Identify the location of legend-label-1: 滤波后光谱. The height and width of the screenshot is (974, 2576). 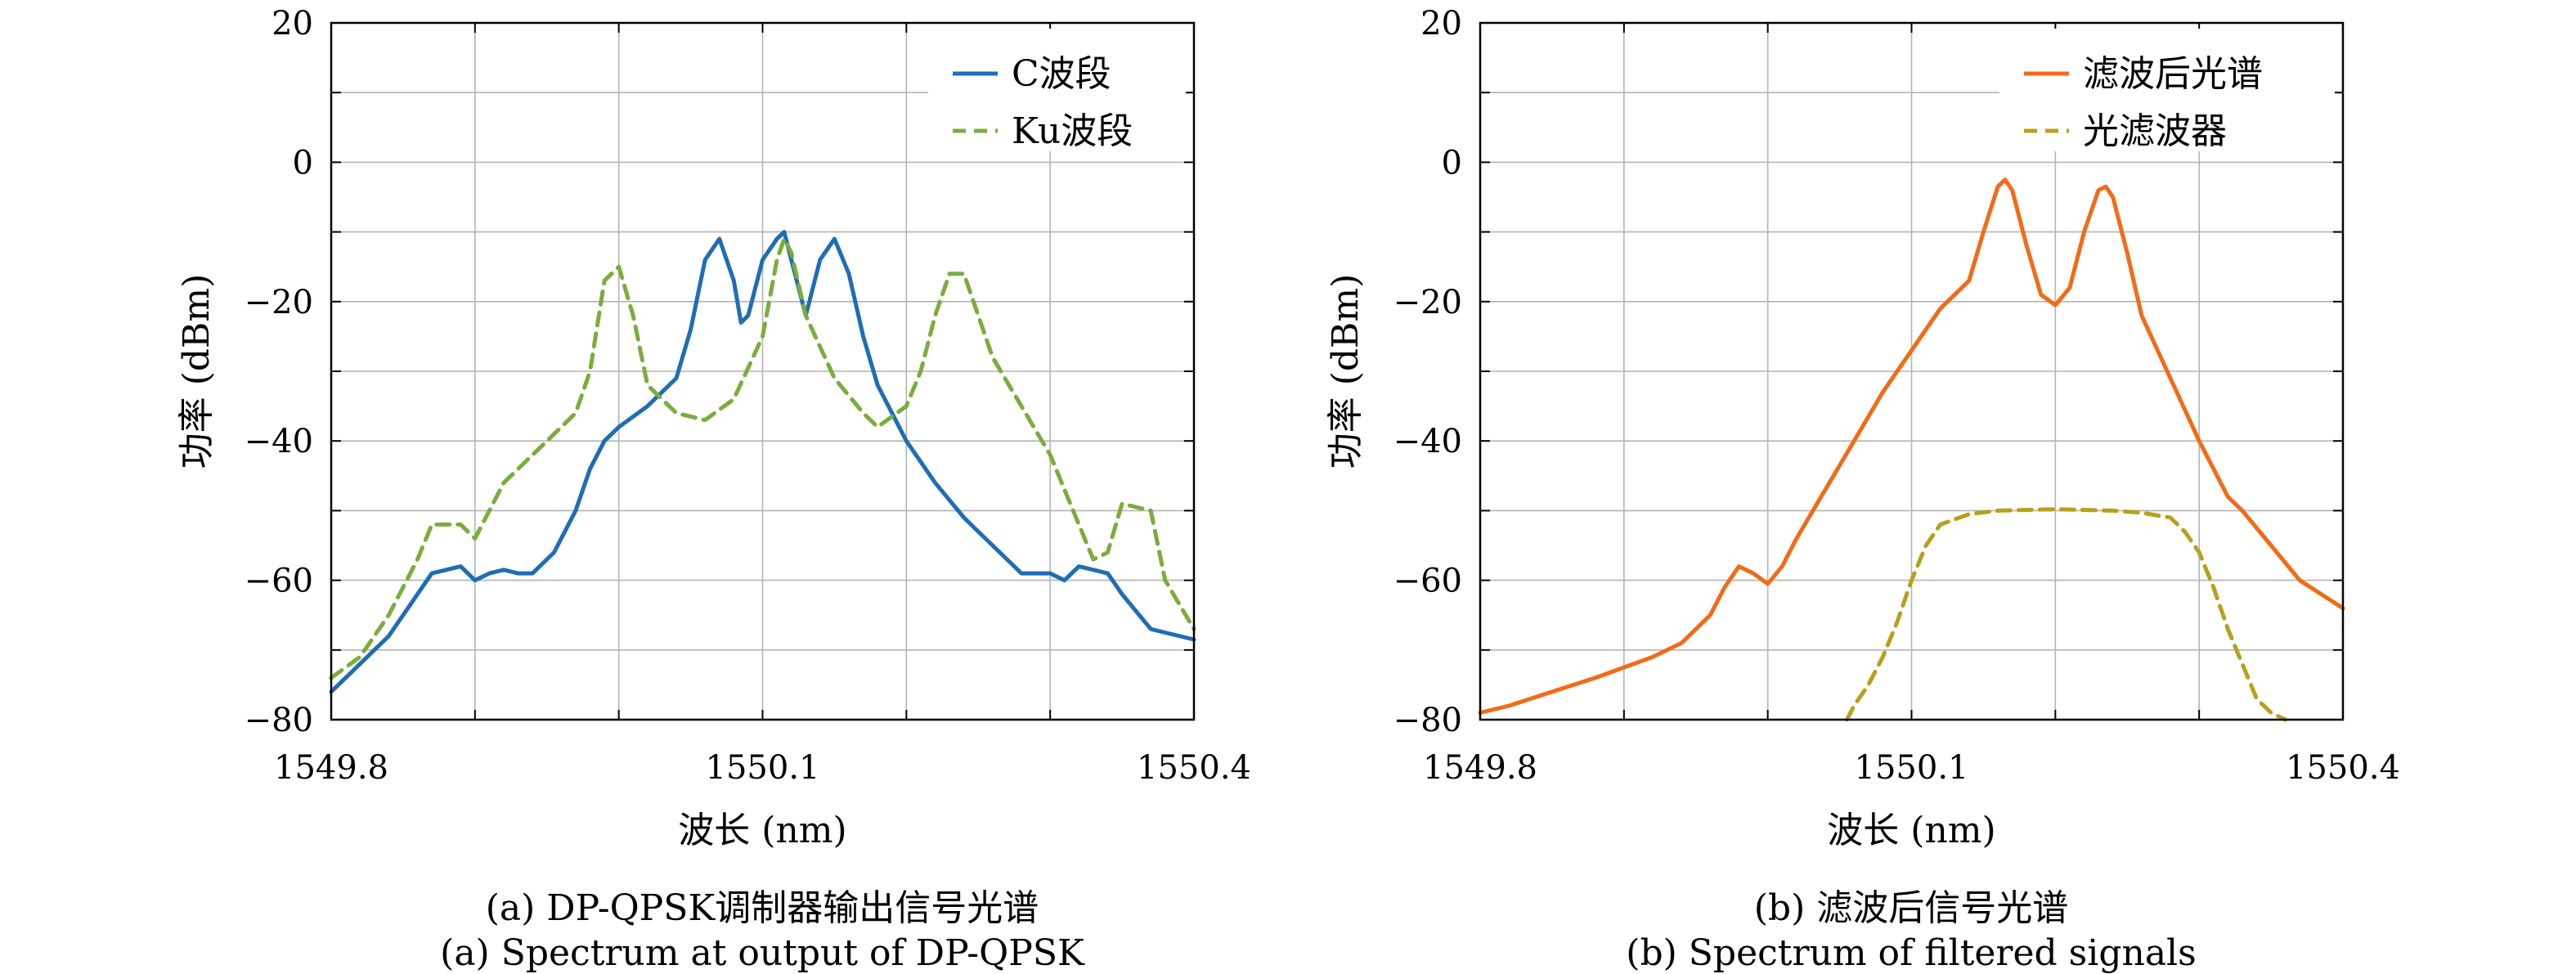
(2173, 74).